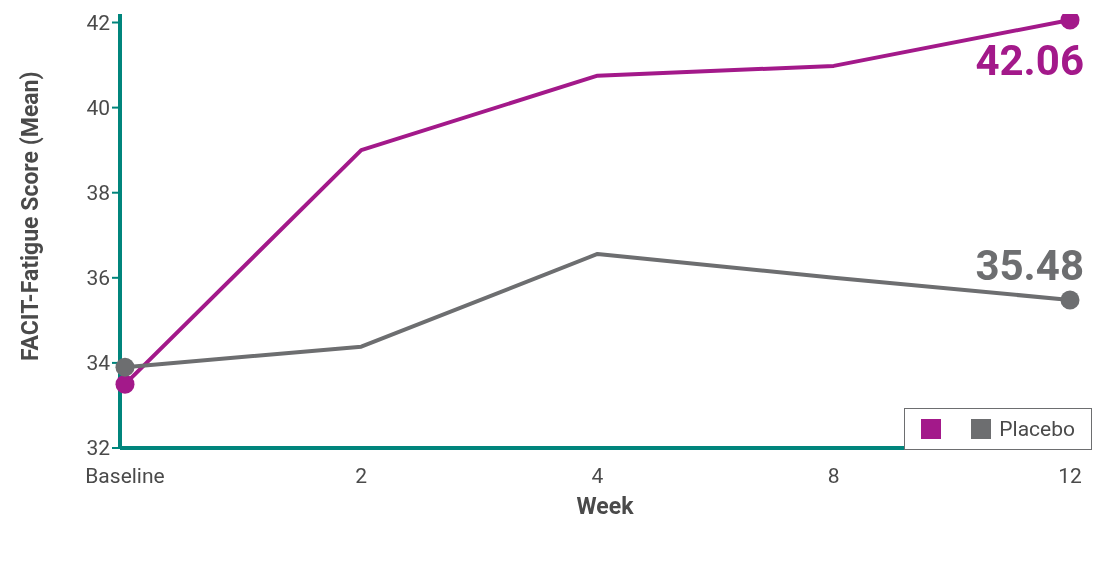 Image resolution: width=1102 pixels, height=570 pixels. I want to click on x-axis-title: Week, so click(605, 506).